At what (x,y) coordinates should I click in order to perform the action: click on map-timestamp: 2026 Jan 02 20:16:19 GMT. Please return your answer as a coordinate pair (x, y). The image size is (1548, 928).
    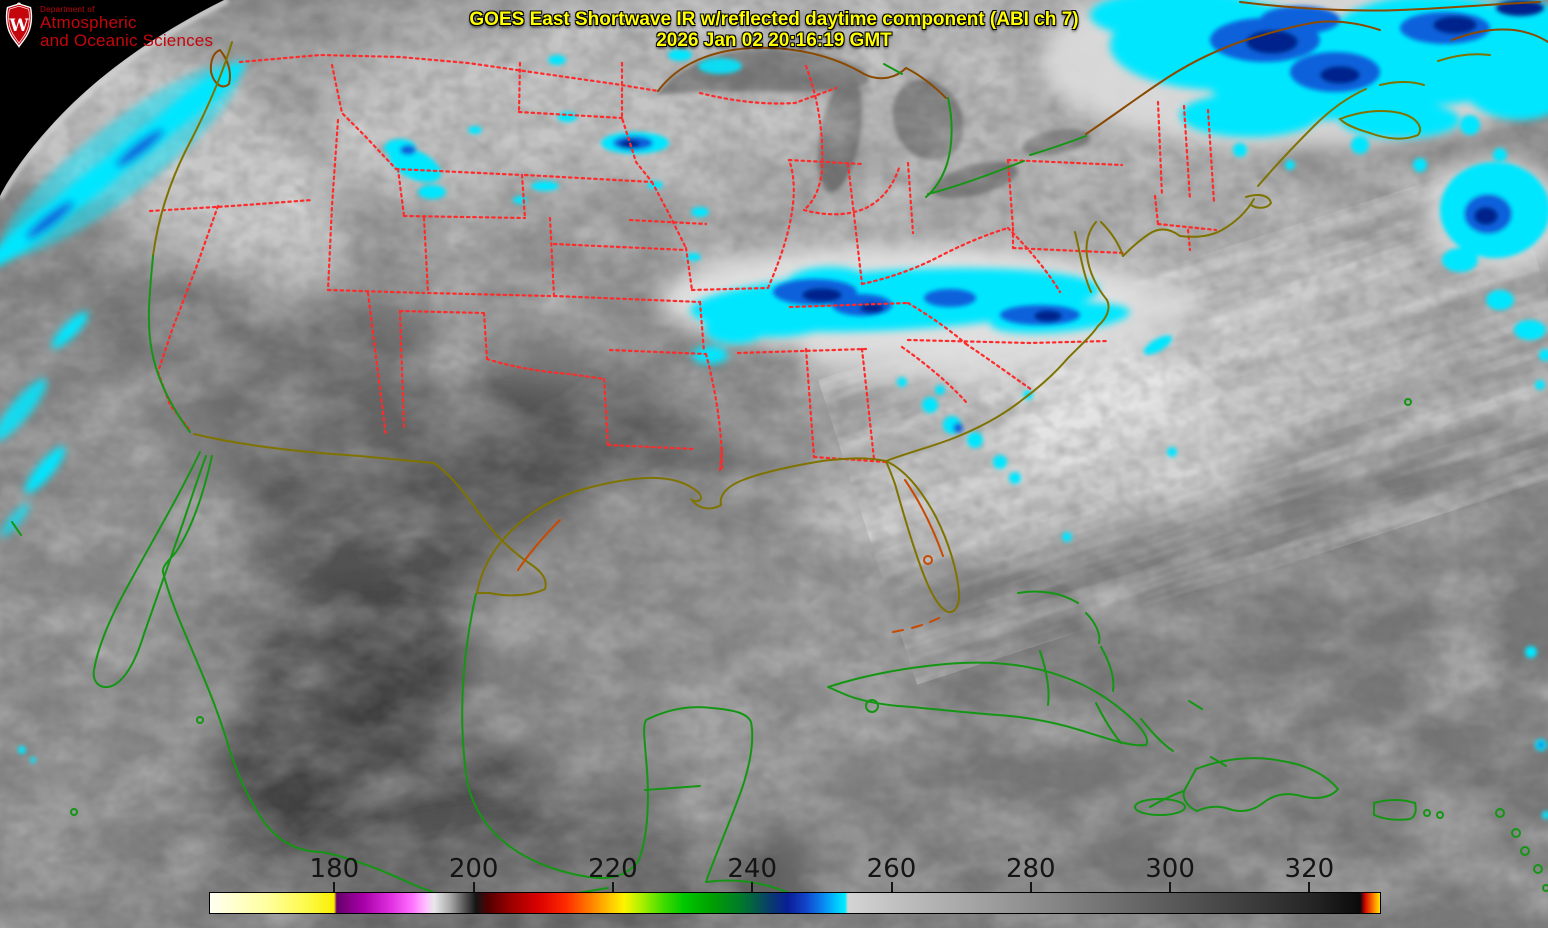
    Looking at the image, I should click on (774, 40).